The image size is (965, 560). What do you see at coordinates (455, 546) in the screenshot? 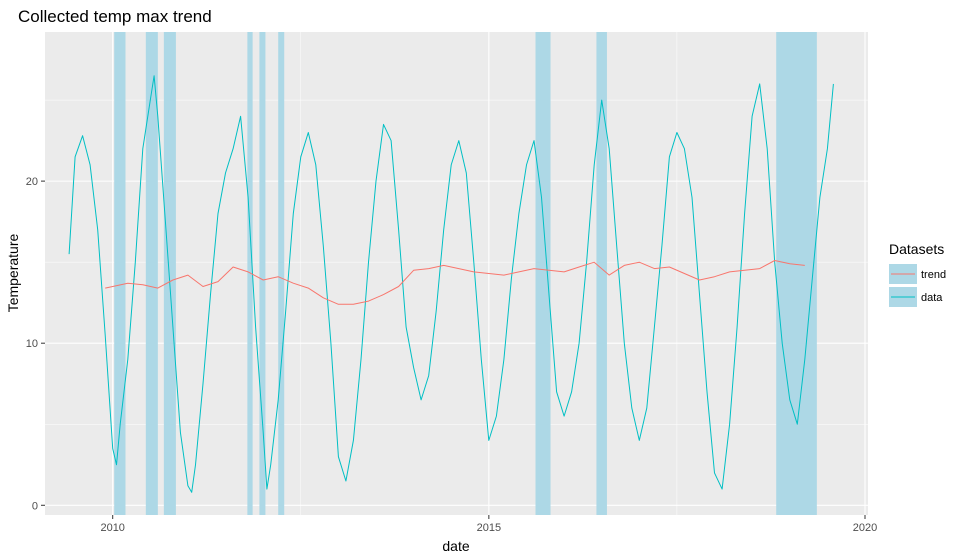
I see `x-axis-title: date` at bounding box center [455, 546].